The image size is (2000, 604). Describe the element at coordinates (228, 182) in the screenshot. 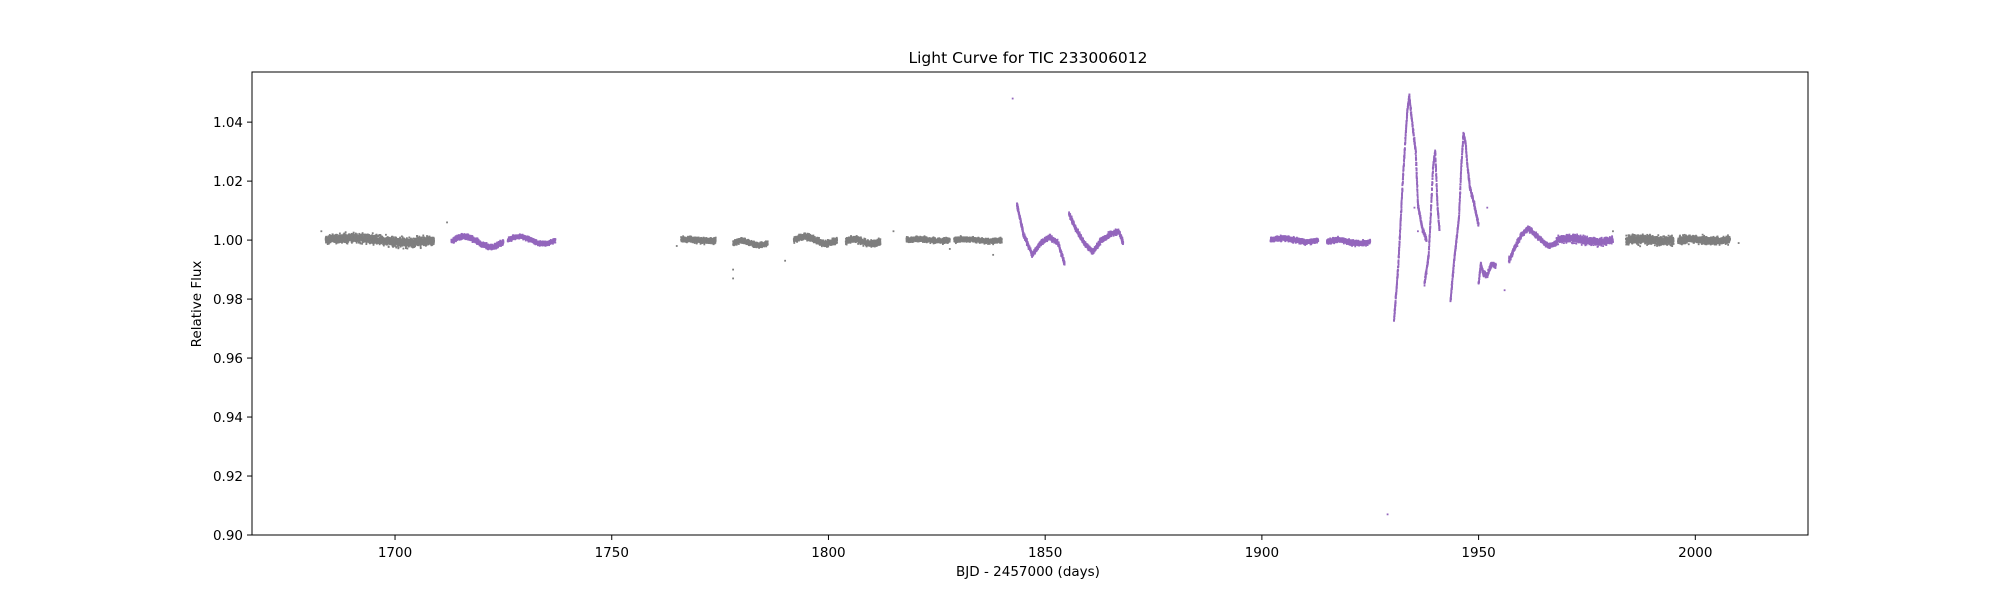

I see `y-tick-label: 1.02` at that location.